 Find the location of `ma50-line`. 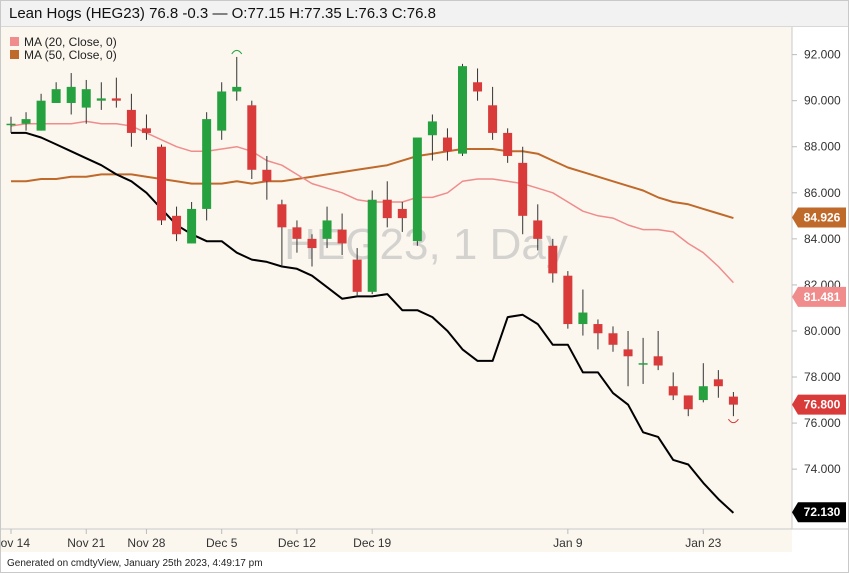

ma50-line is located at coordinates (372, 184).